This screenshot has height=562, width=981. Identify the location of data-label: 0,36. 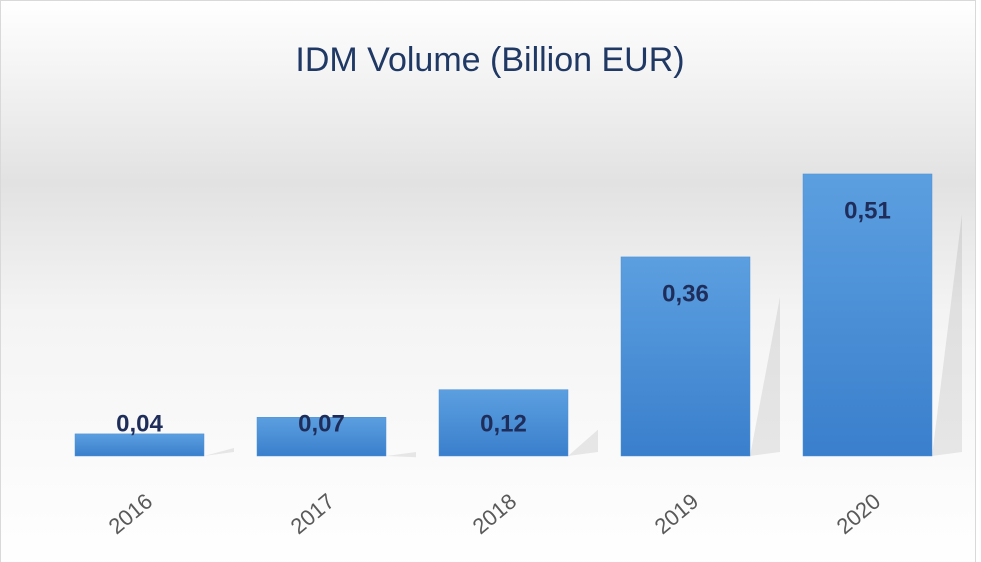
(685, 293).